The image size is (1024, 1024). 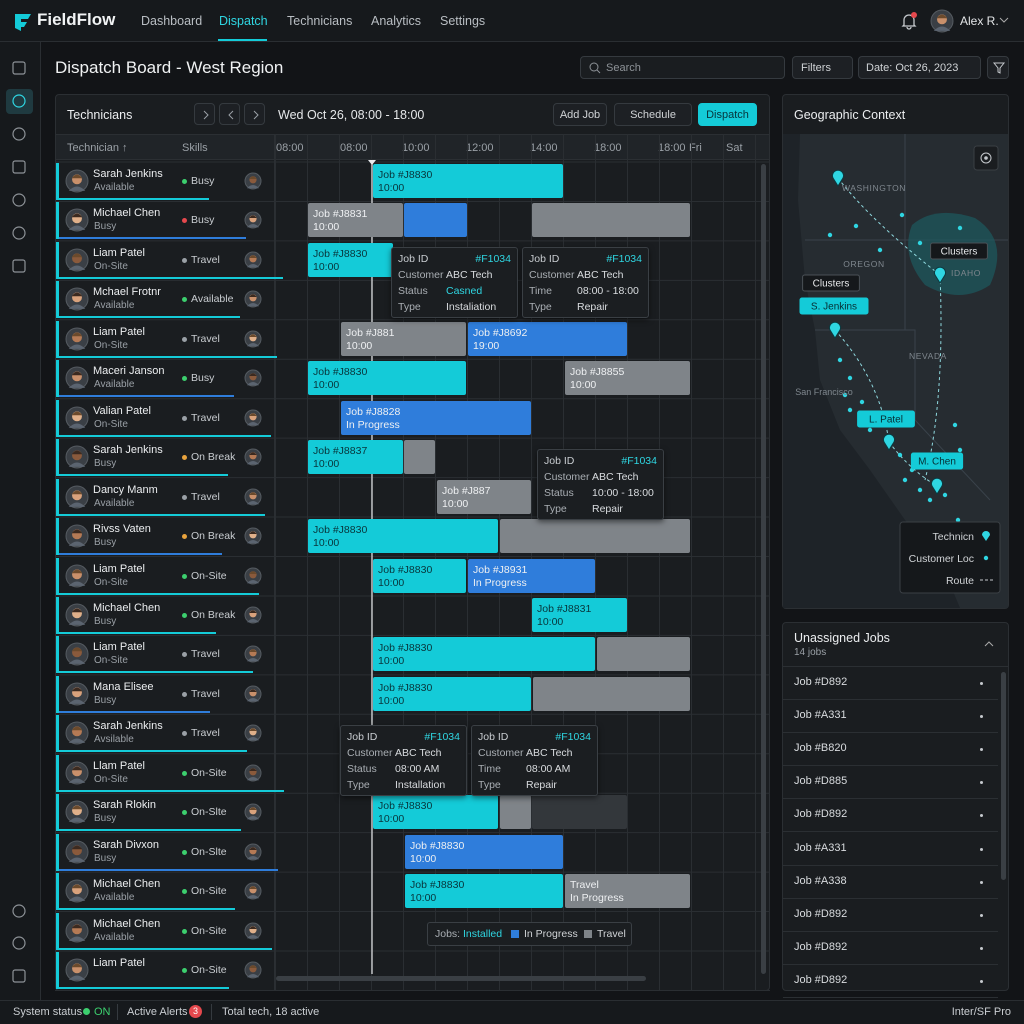 What do you see at coordinates (124, 805) in the screenshot?
I see `tech-name: Sarah Rlokin` at bounding box center [124, 805].